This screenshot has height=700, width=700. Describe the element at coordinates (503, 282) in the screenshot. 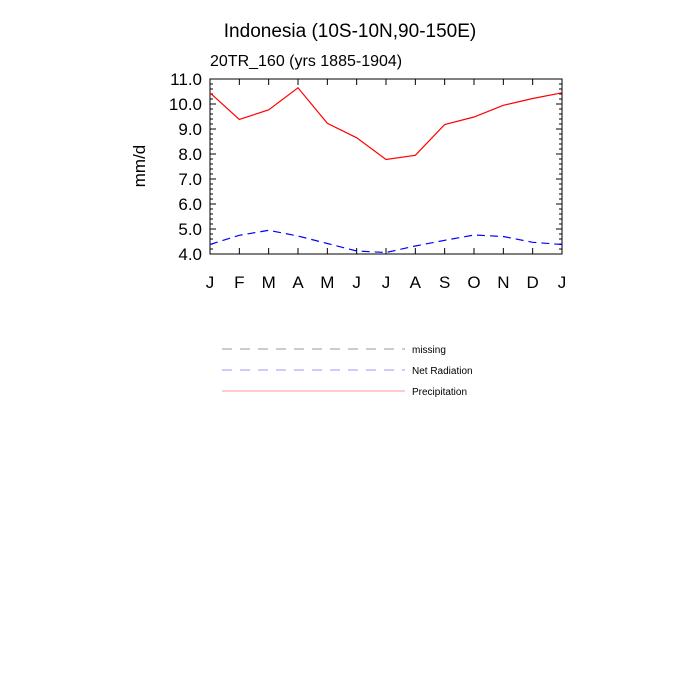

I see `x-tick-label: N` at that location.